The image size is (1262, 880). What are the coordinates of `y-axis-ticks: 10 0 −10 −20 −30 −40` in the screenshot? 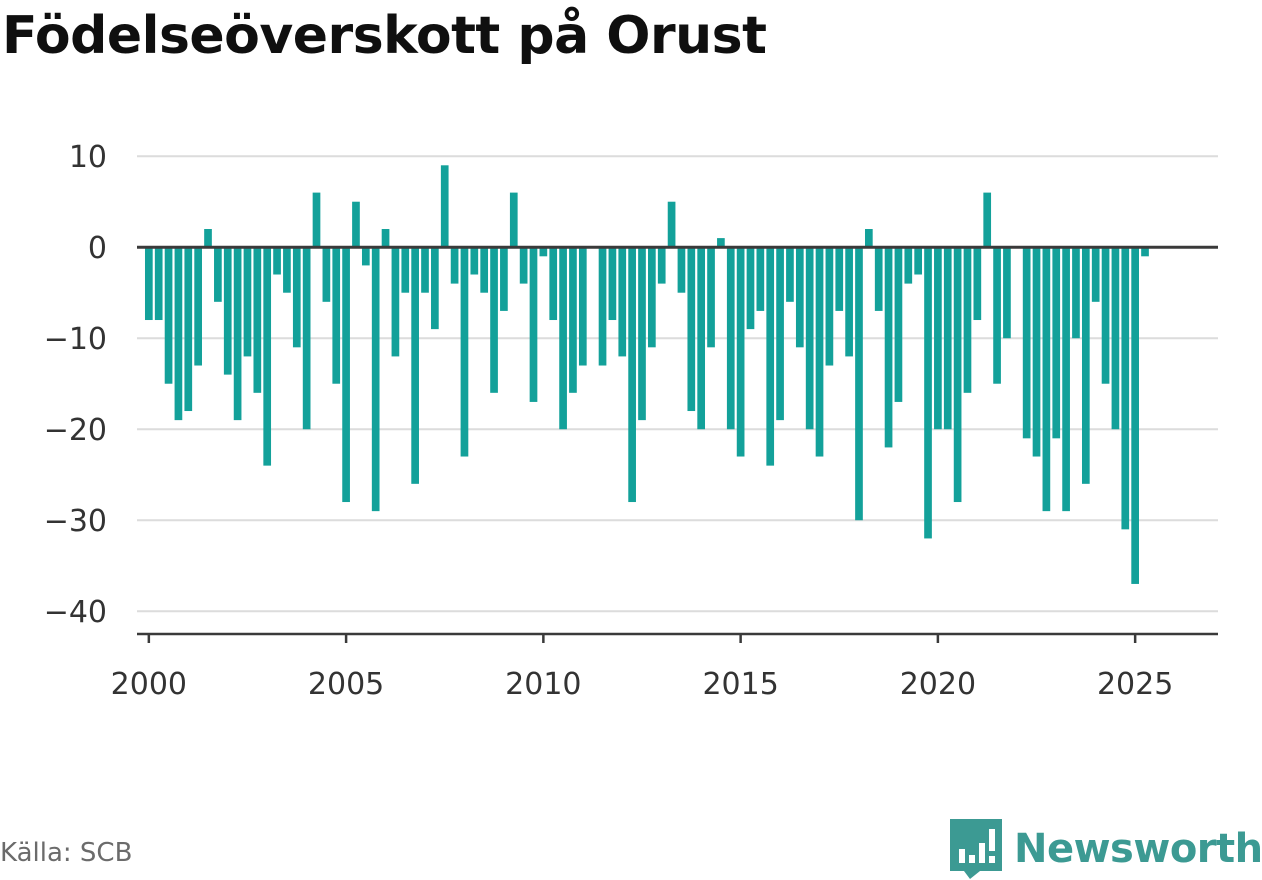 It's located at (75, 385).